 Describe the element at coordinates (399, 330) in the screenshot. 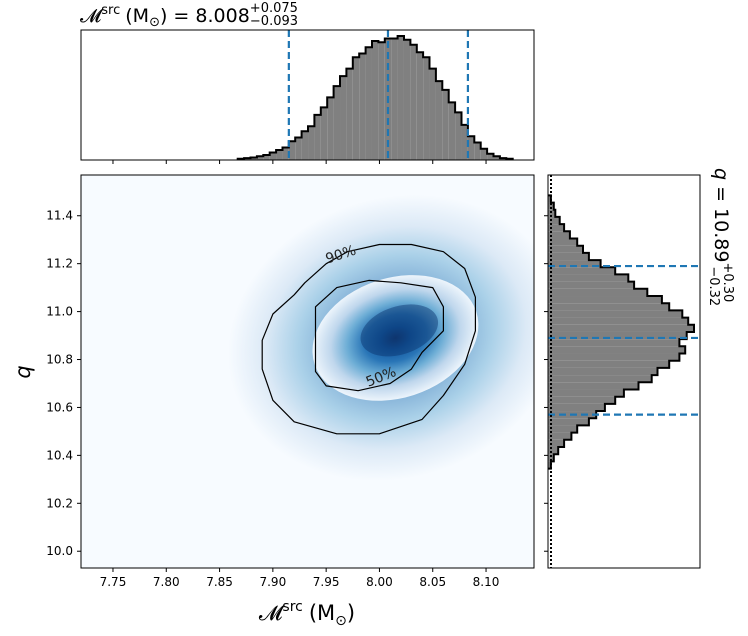

I see `density-peak` at that location.